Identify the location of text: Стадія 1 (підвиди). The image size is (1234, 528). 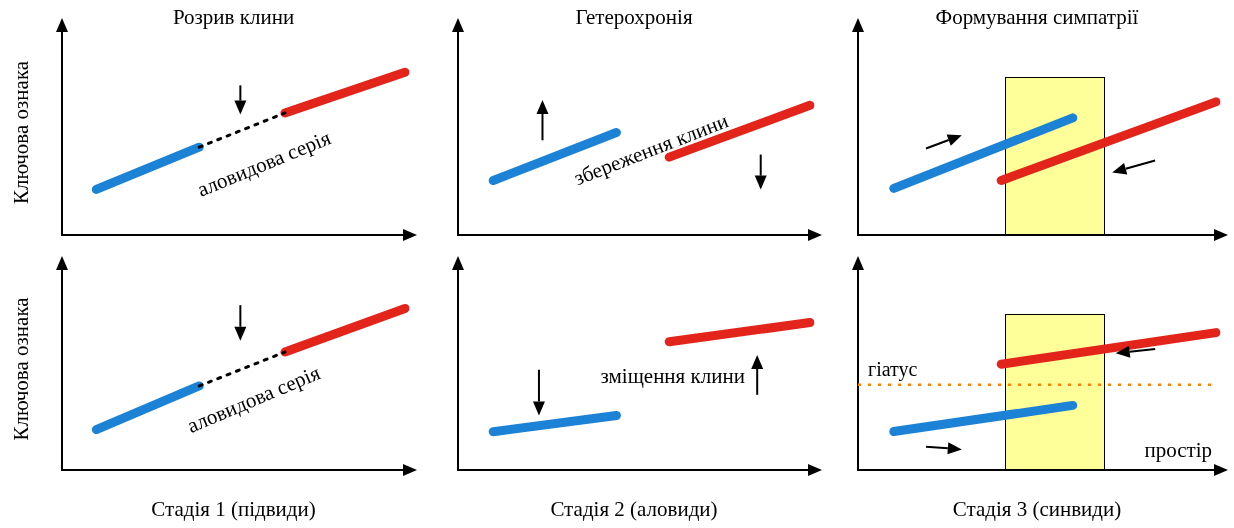
(233, 509).